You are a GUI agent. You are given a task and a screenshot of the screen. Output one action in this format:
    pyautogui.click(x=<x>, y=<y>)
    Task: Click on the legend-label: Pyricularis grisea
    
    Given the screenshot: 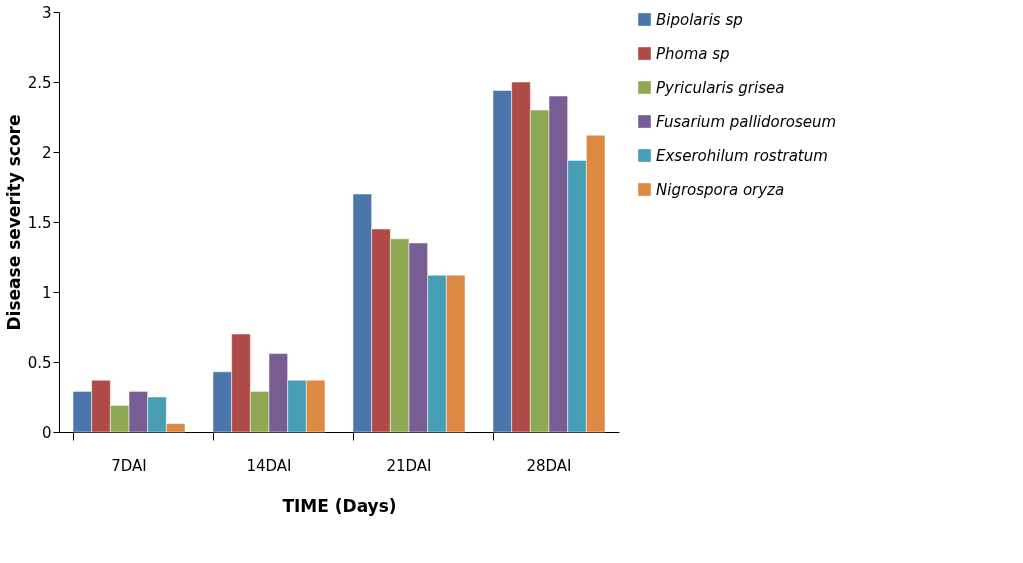 What is the action you would take?
    pyautogui.click(x=720, y=87)
    